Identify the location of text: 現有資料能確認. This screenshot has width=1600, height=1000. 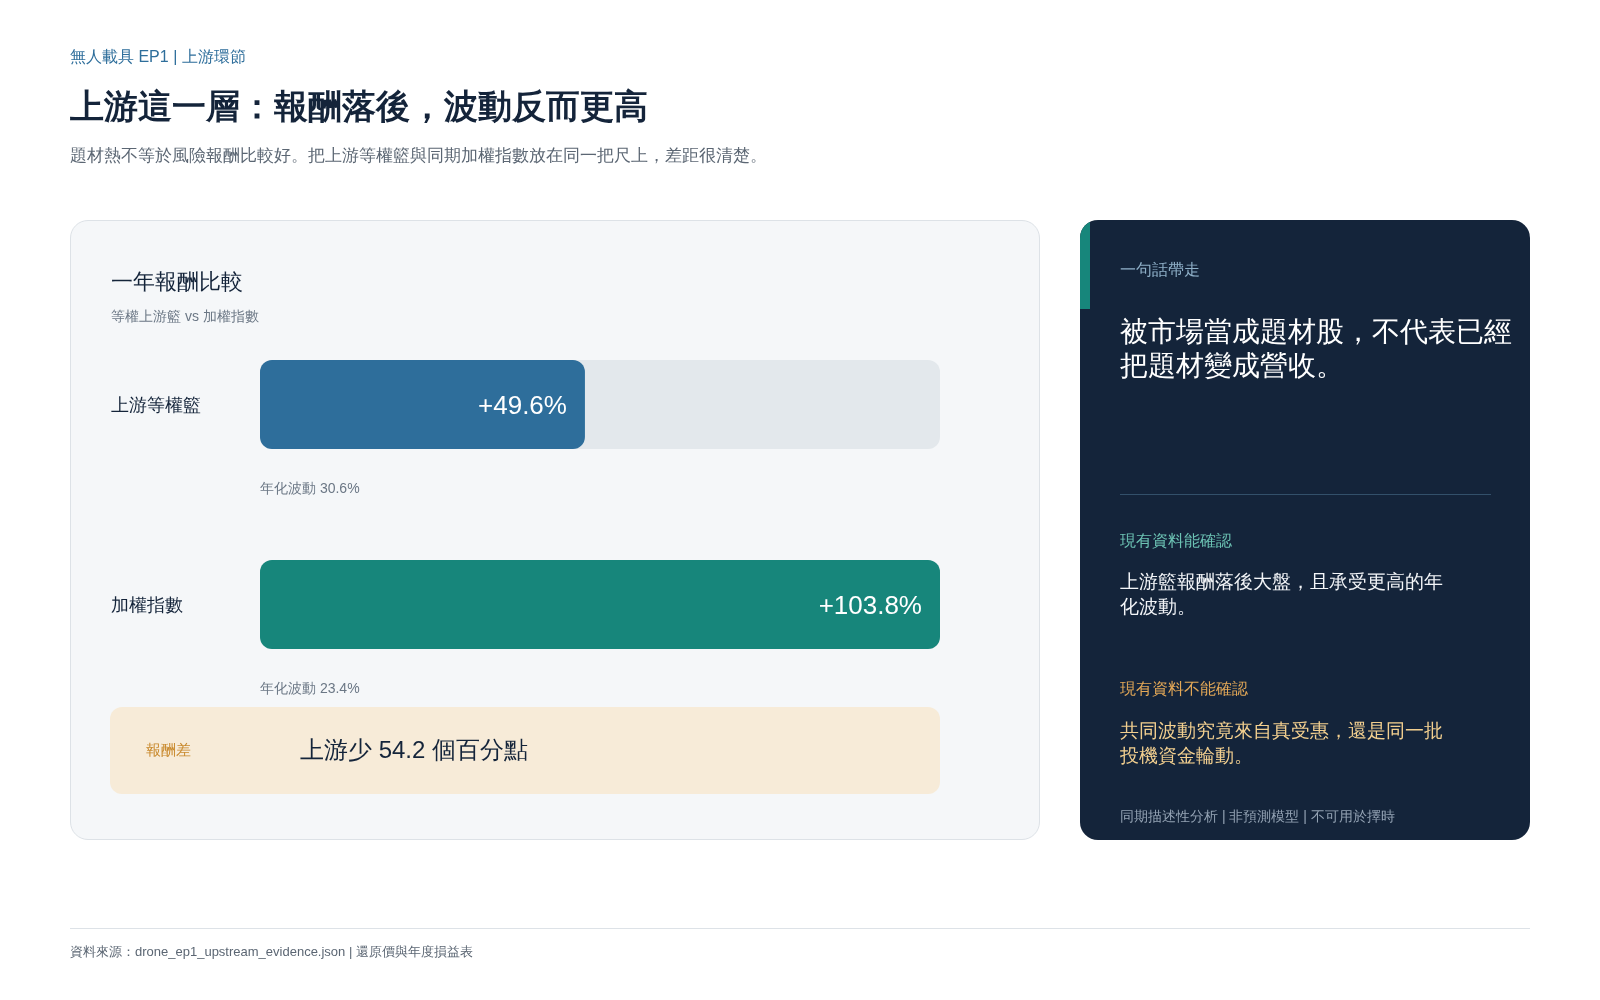
(1176, 541).